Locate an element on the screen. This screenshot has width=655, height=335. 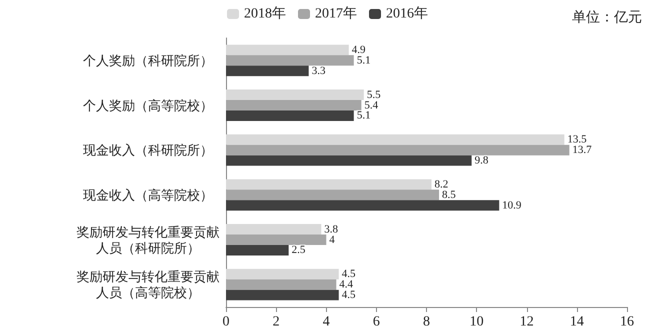
legend-label: 2018年 is located at coordinates (265, 14).